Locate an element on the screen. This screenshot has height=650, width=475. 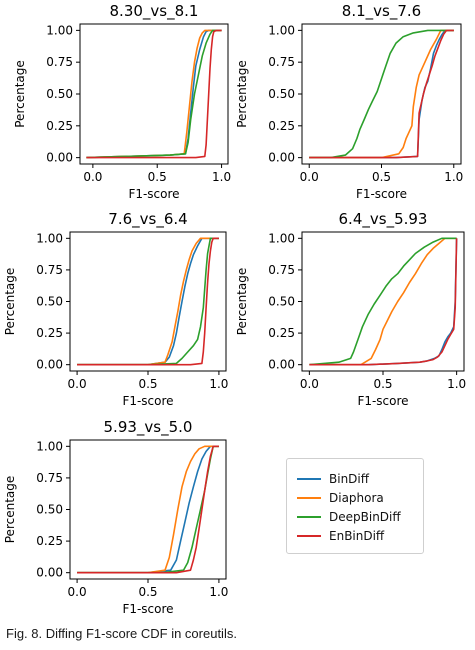
legend-swatch-bindiff is located at coordinates (309, 478).